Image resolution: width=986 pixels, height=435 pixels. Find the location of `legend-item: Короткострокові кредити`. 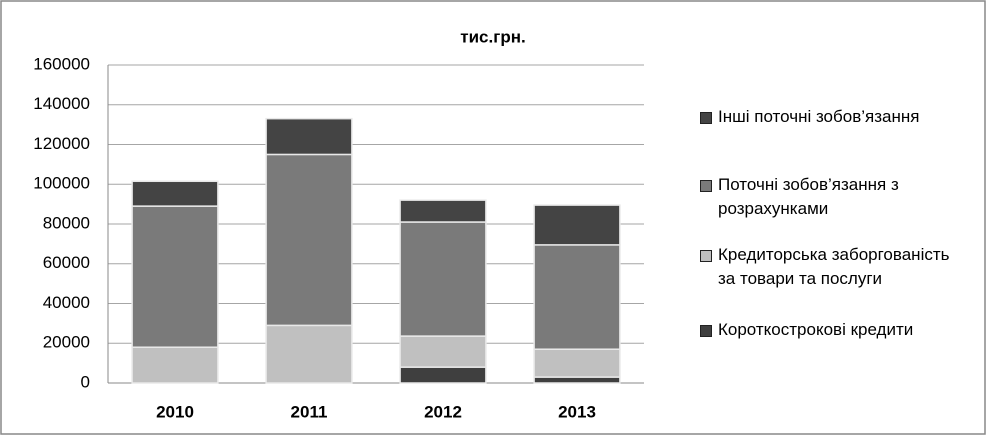

legend-item: Короткострокові кредити is located at coordinates (835, 330).